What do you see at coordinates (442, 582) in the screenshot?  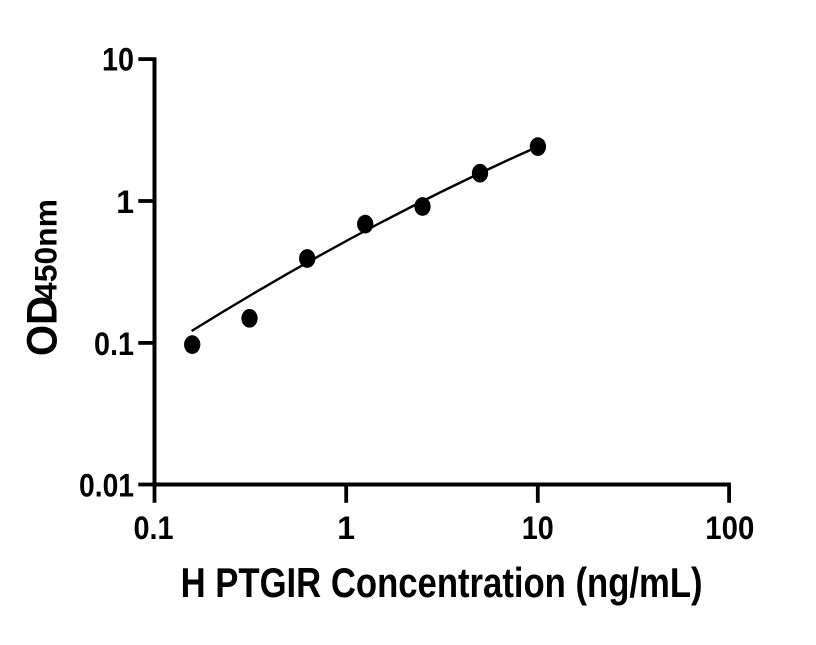 I see `svg-text: H PTGIR Concentration (ng/mL)` at bounding box center [442, 582].